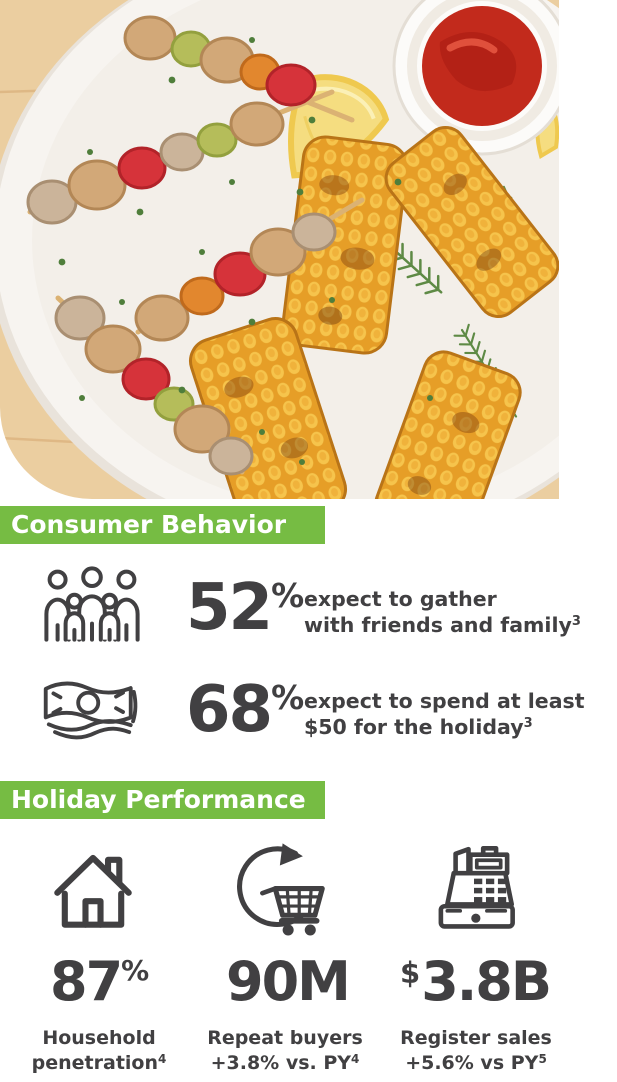 This screenshot has width=617, height=1082. Describe the element at coordinates (285, 1050) in the screenshot. I see `stat-repeat-buyers-label: Repeat buyers +3.8% vs. PY4` at that location.